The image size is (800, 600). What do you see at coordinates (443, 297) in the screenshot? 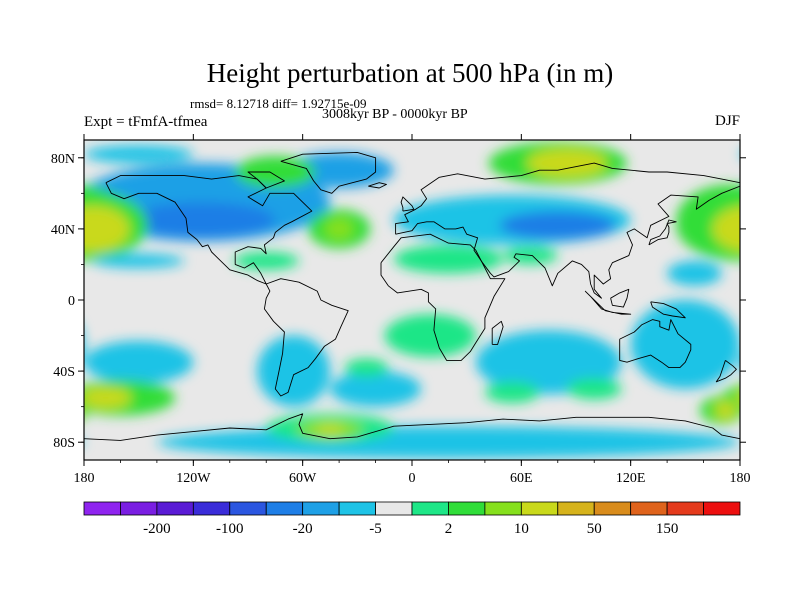
I see `coastline-africa` at bounding box center [443, 297].